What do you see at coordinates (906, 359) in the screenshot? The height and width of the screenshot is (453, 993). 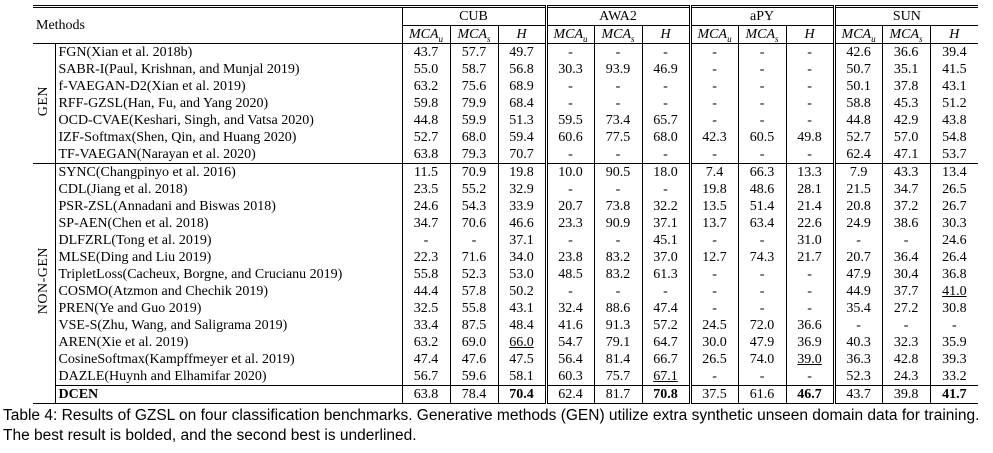 I see `value-cell: 42.8` at bounding box center [906, 359].